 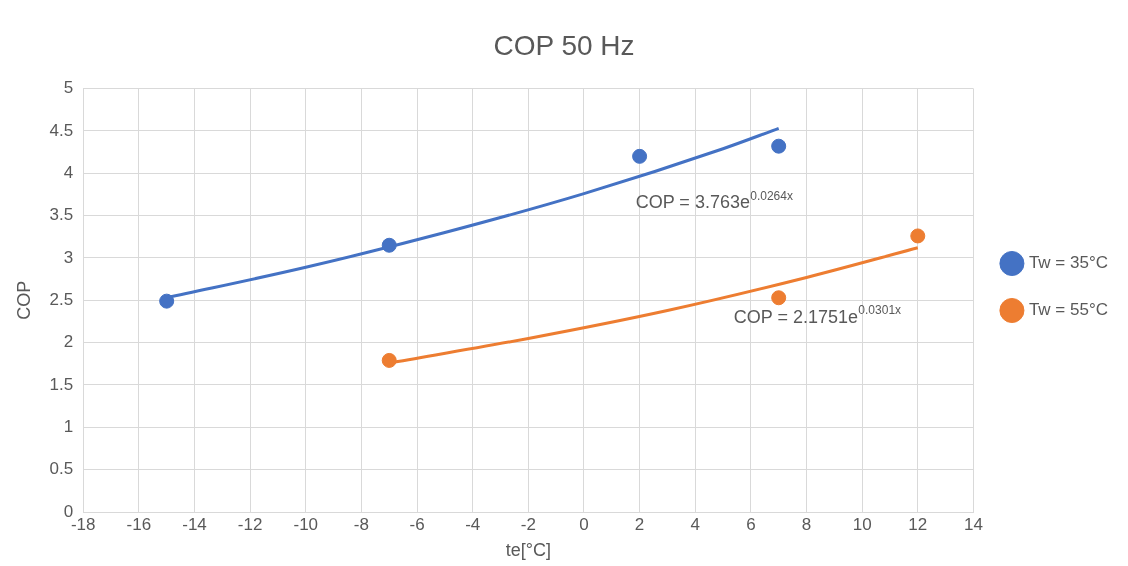 I want to click on x-tick-label: -10, so click(x=306, y=524).